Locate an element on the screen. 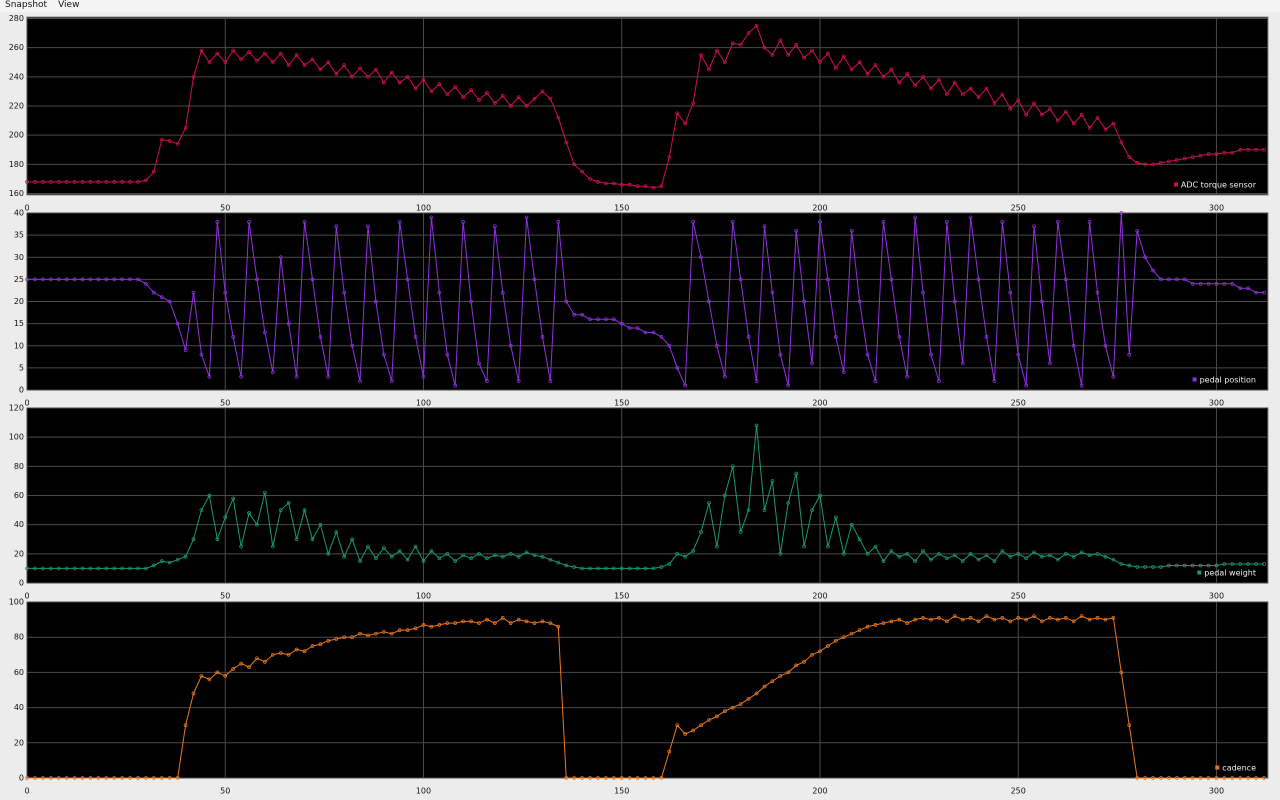 This screenshot has height=800, width=1280. y-tick-label: 40 is located at coordinates (19, 707).